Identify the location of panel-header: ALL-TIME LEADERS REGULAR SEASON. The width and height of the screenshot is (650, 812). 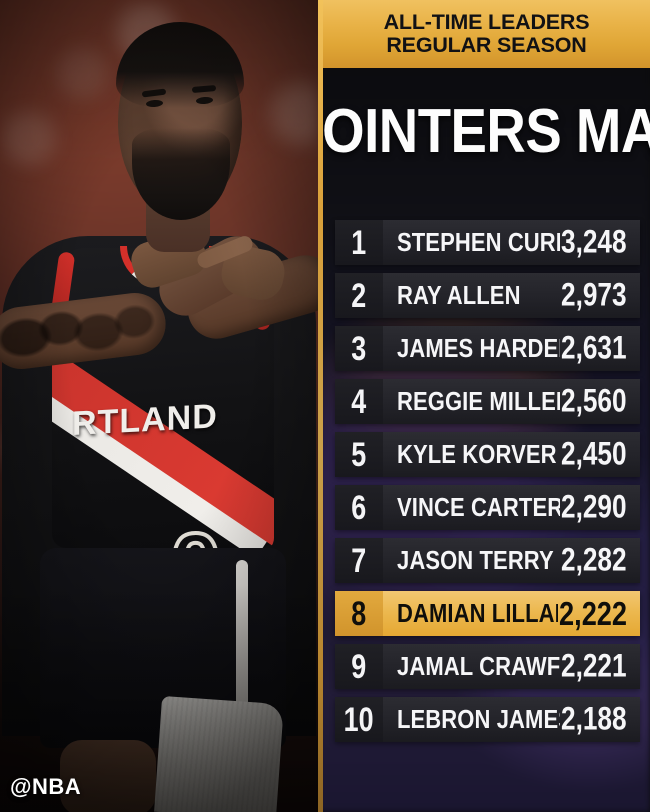
(486, 34).